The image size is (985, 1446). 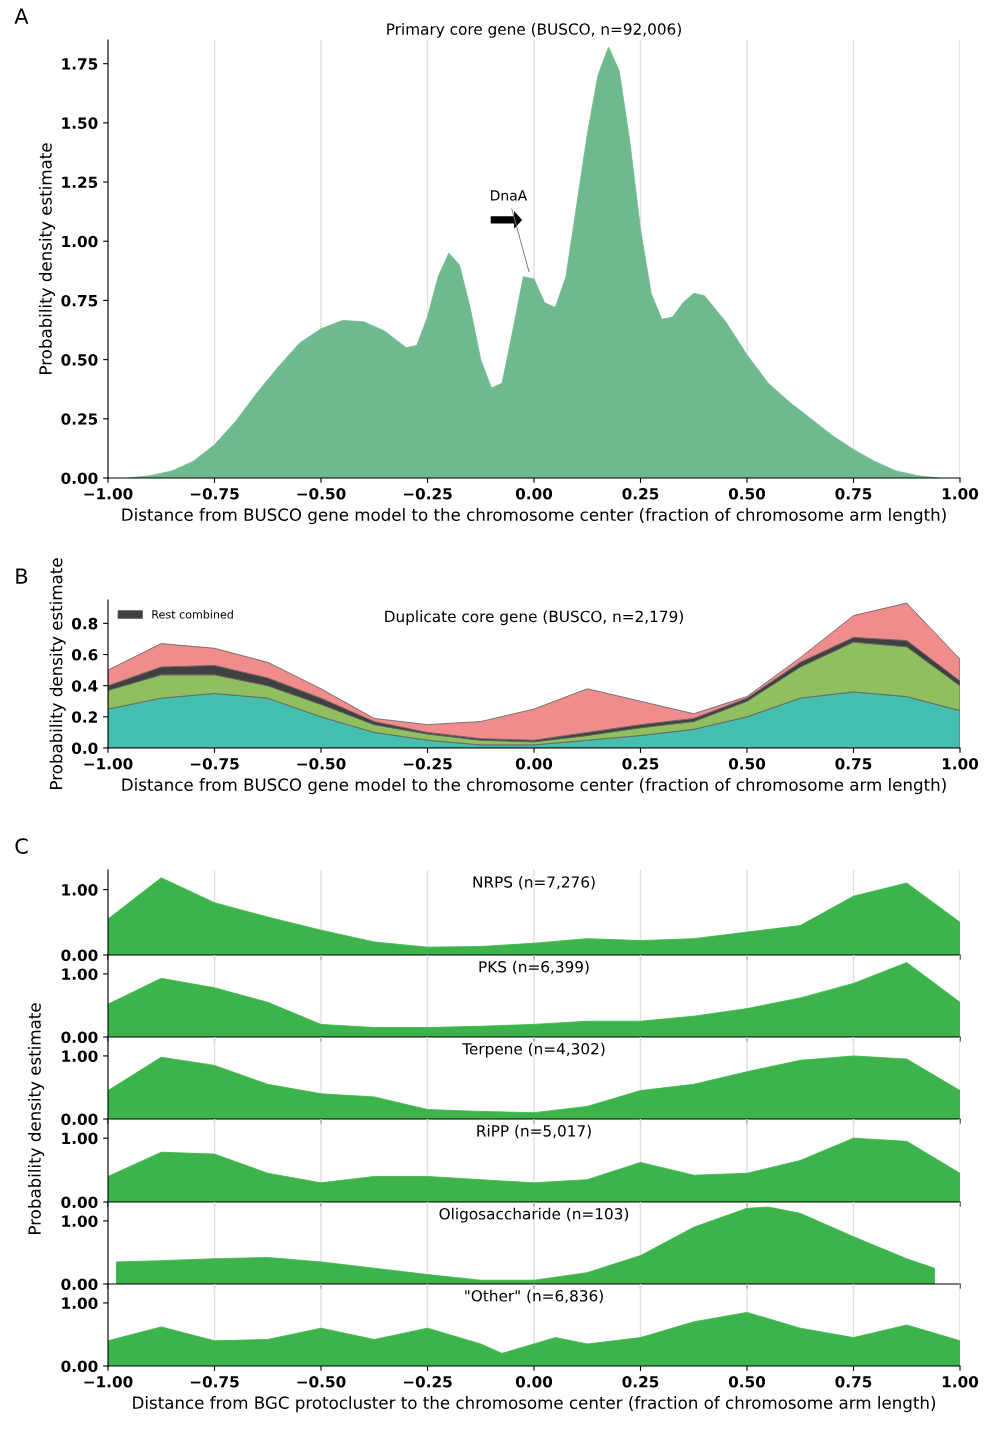 What do you see at coordinates (21, 16) in the screenshot?
I see `text: A` at bounding box center [21, 16].